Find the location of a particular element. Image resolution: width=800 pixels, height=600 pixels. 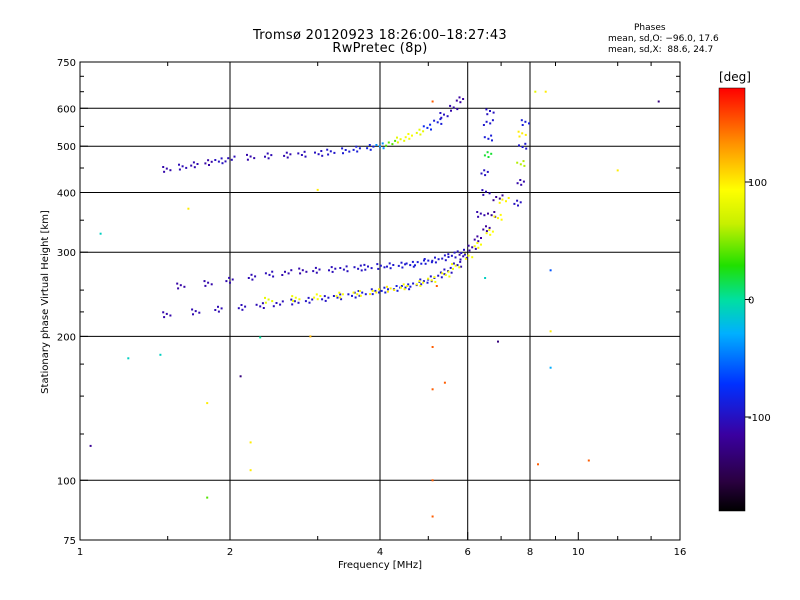

y-tick-label: 300 is located at coordinates (66, 253).